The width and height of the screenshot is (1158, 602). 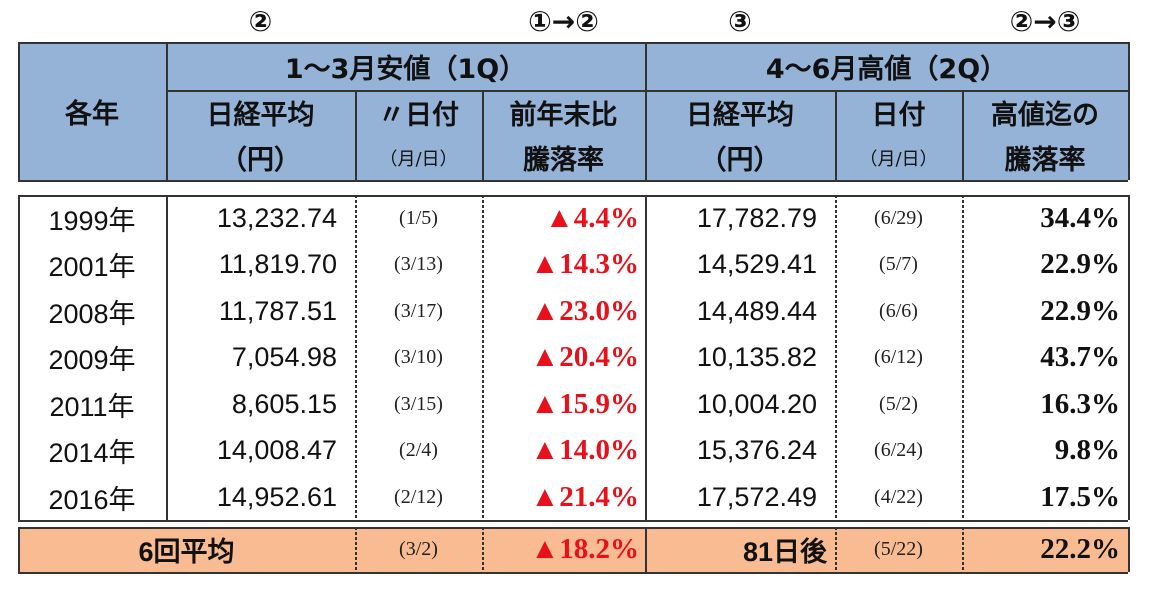 What do you see at coordinates (563, 115) in the screenshot?
I see `header-column: 前年末比` at bounding box center [563, 115].